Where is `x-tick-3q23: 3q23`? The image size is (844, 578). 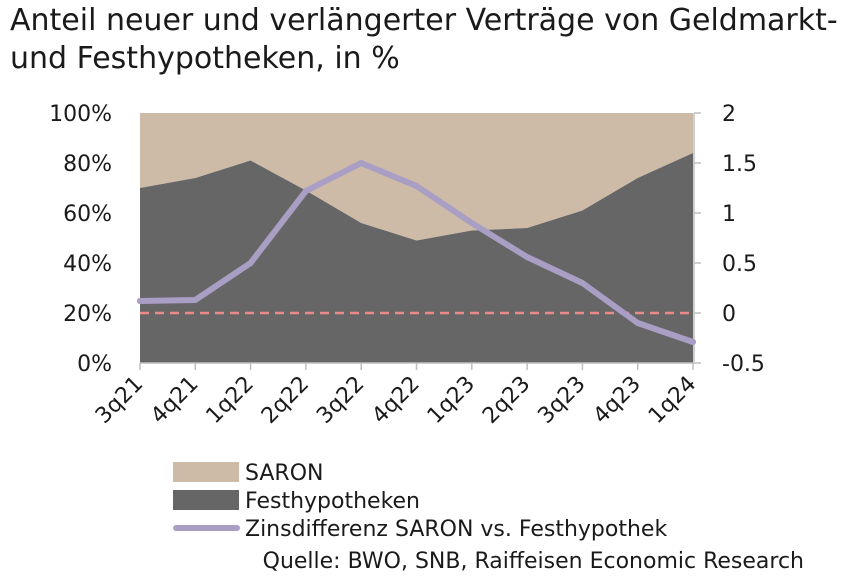 x-tick-3q23: 3q23 is located at coordinates (561, 400).